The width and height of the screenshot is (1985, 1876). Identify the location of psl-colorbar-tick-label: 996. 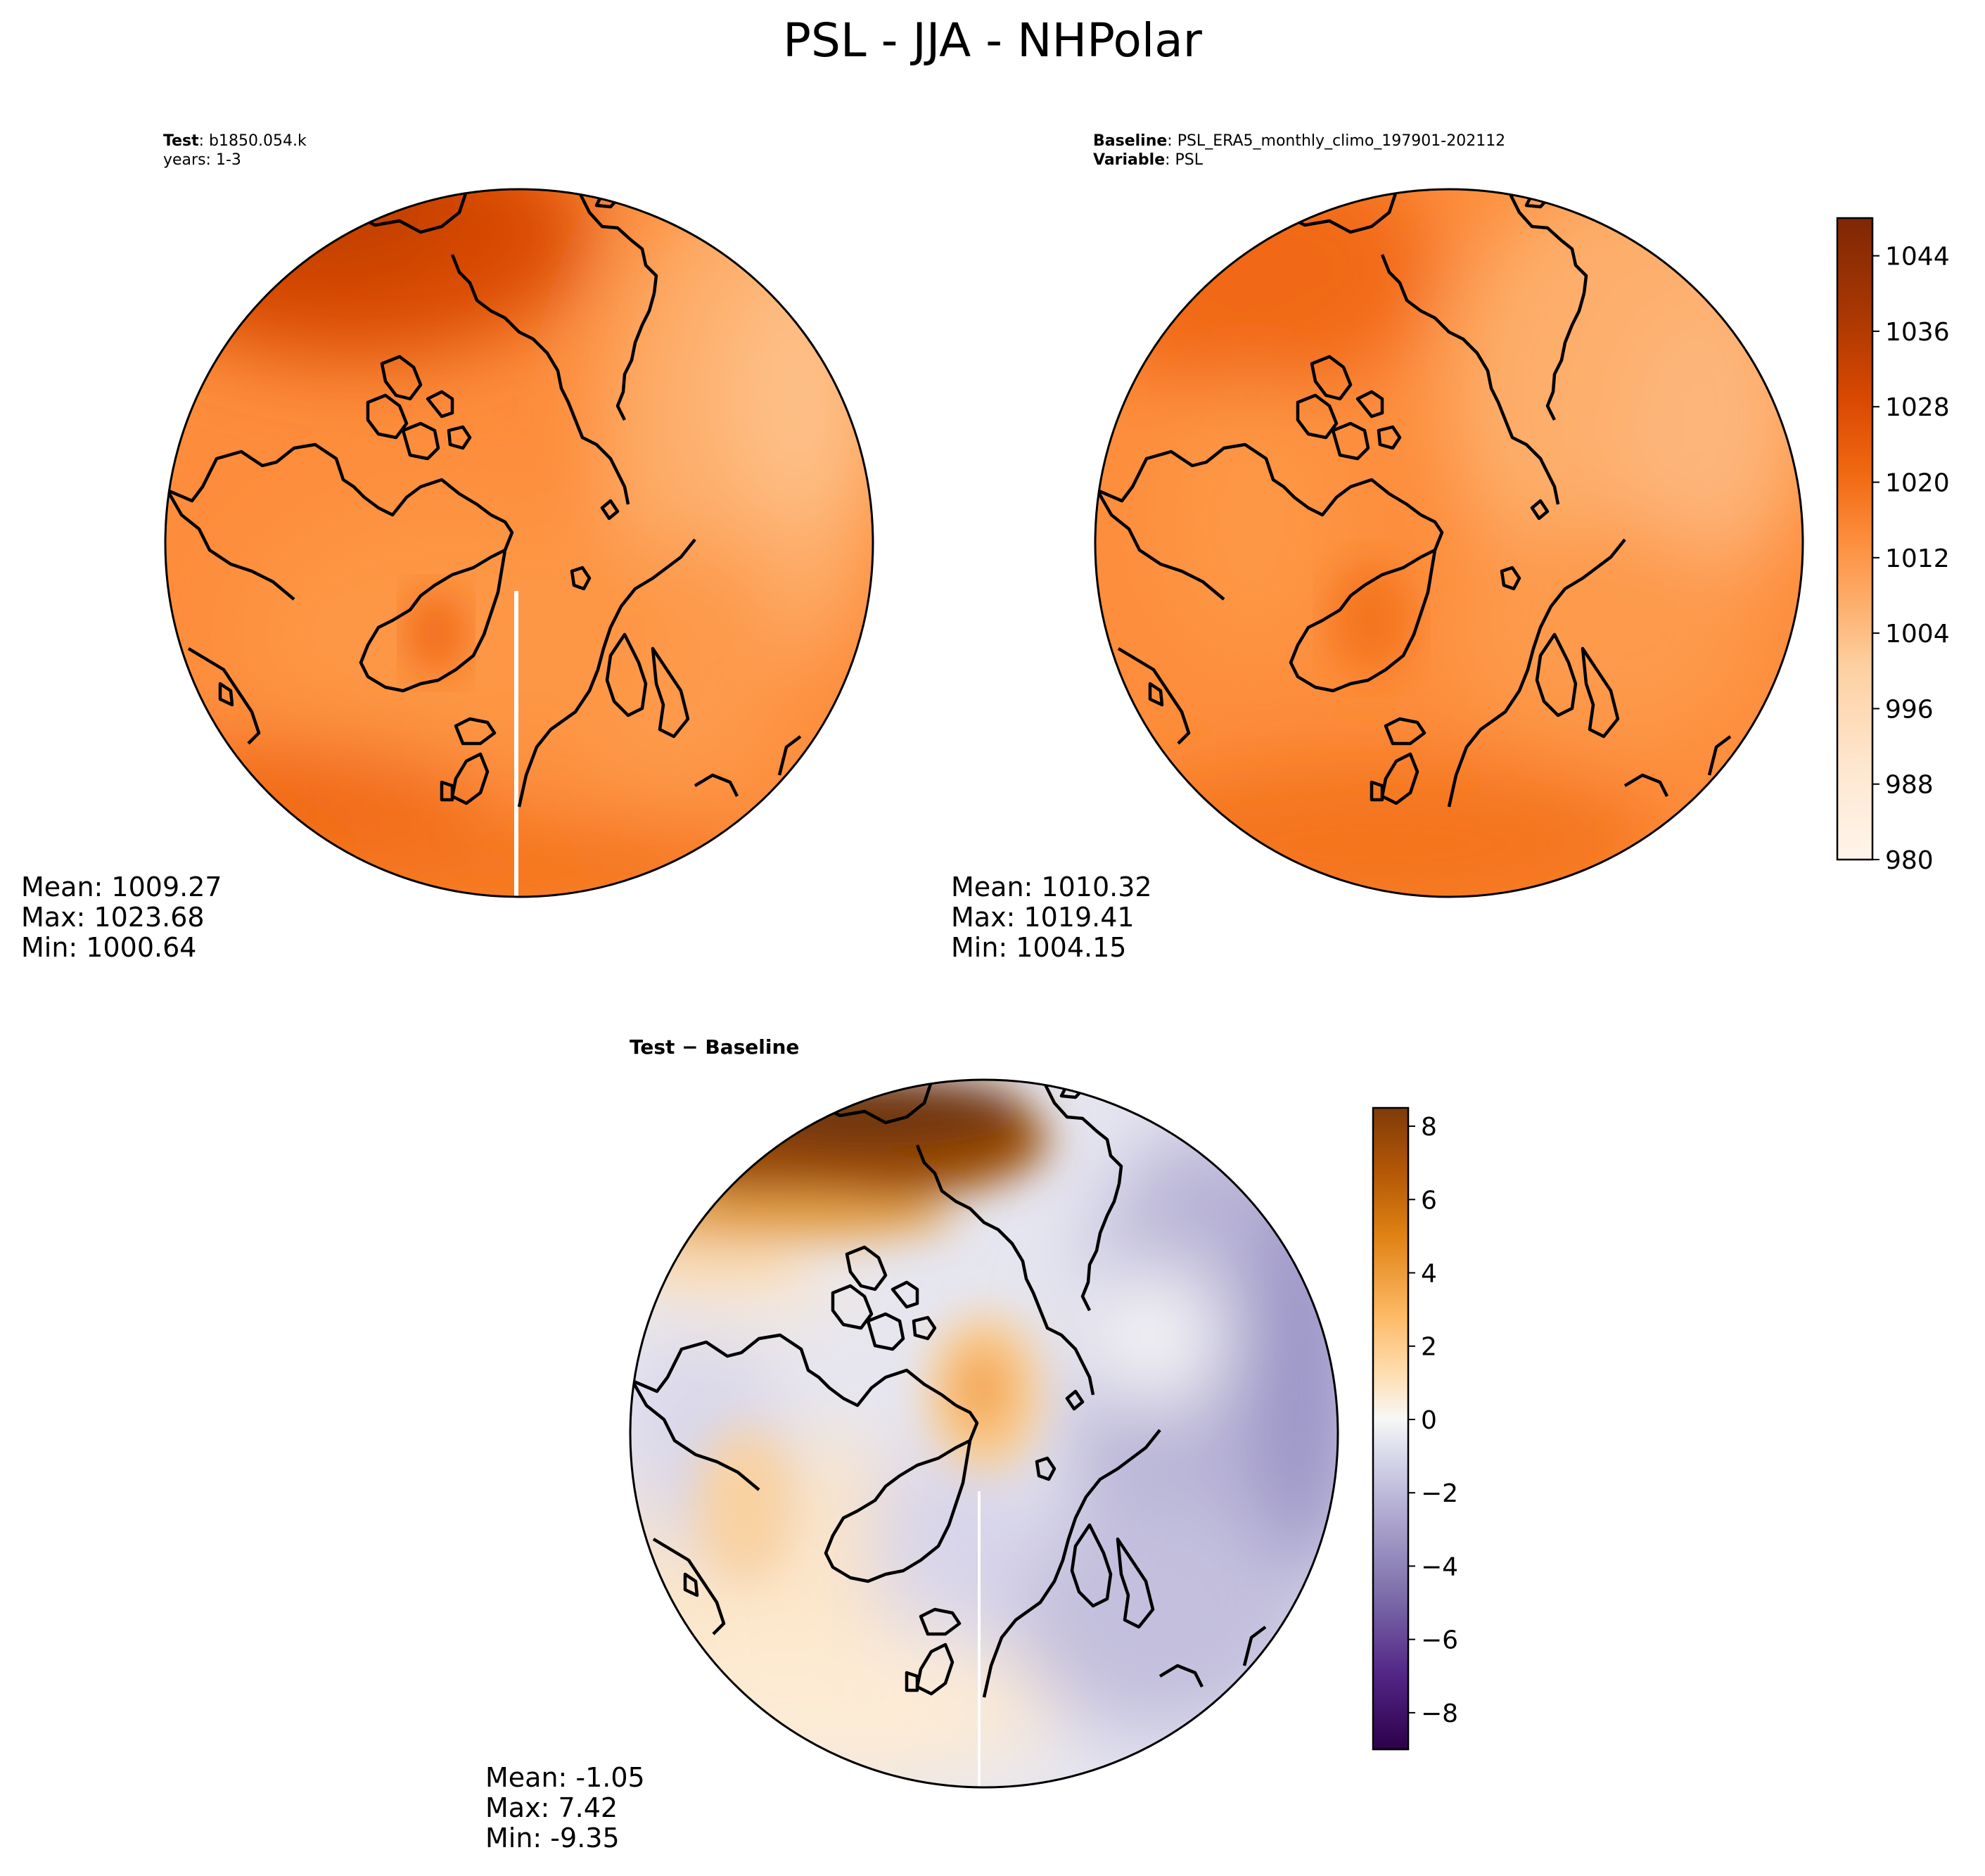
(1909, 709).